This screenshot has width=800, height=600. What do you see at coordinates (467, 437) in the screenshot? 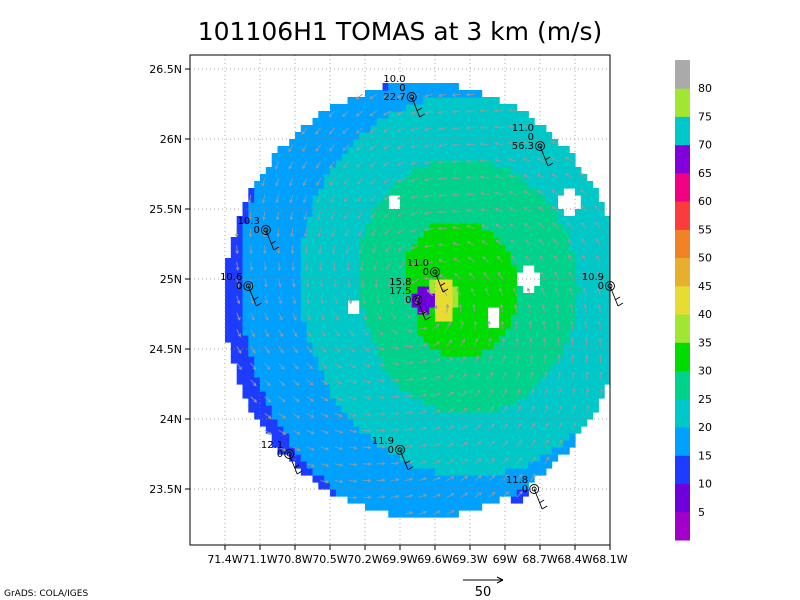
I see `wind-cell-2095` at bounding box center [467, 437].